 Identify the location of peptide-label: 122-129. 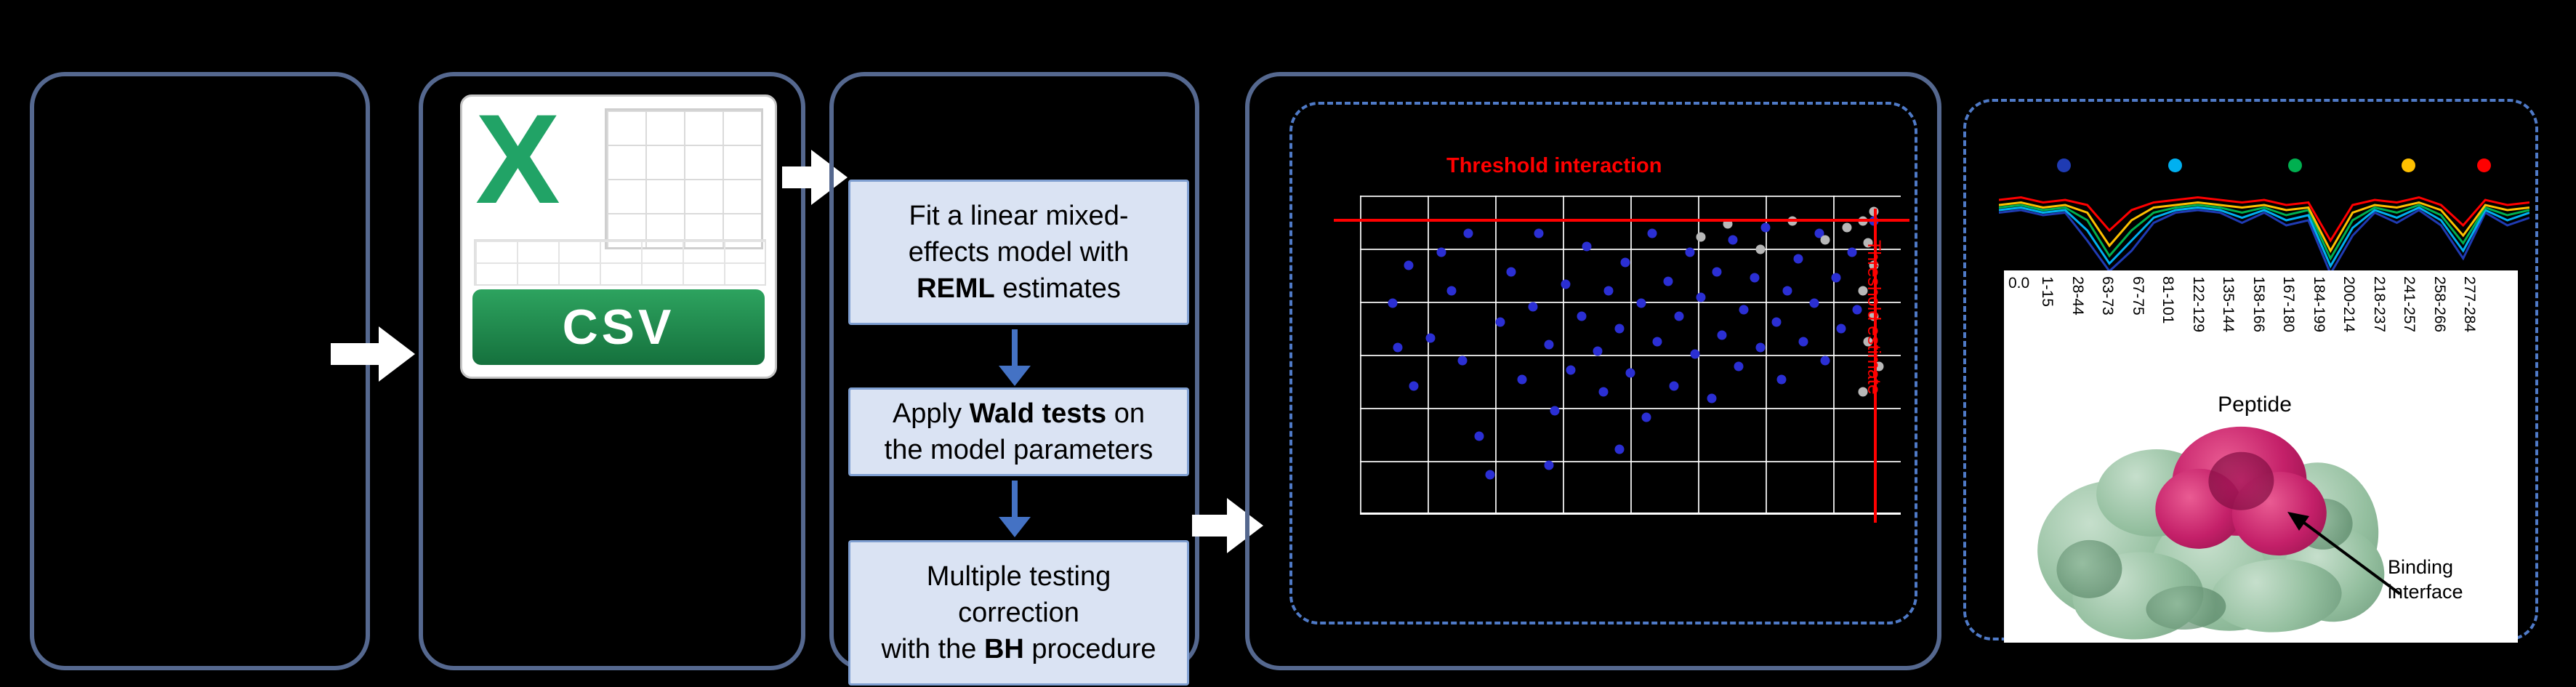
(2198, 304).